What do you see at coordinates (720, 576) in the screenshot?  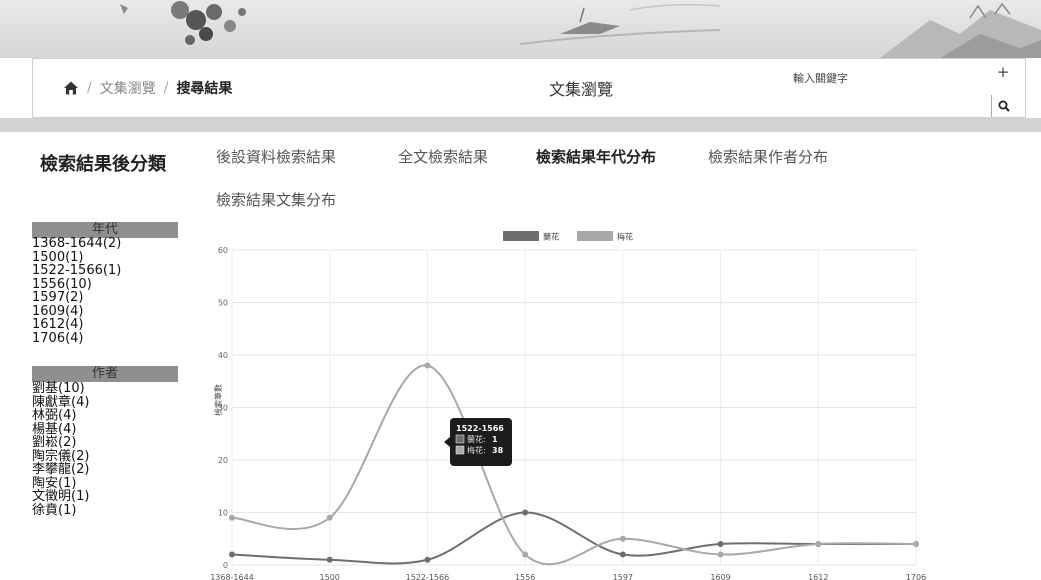 I see `x-tick-label: 1609` at bounding box center [720, 576].